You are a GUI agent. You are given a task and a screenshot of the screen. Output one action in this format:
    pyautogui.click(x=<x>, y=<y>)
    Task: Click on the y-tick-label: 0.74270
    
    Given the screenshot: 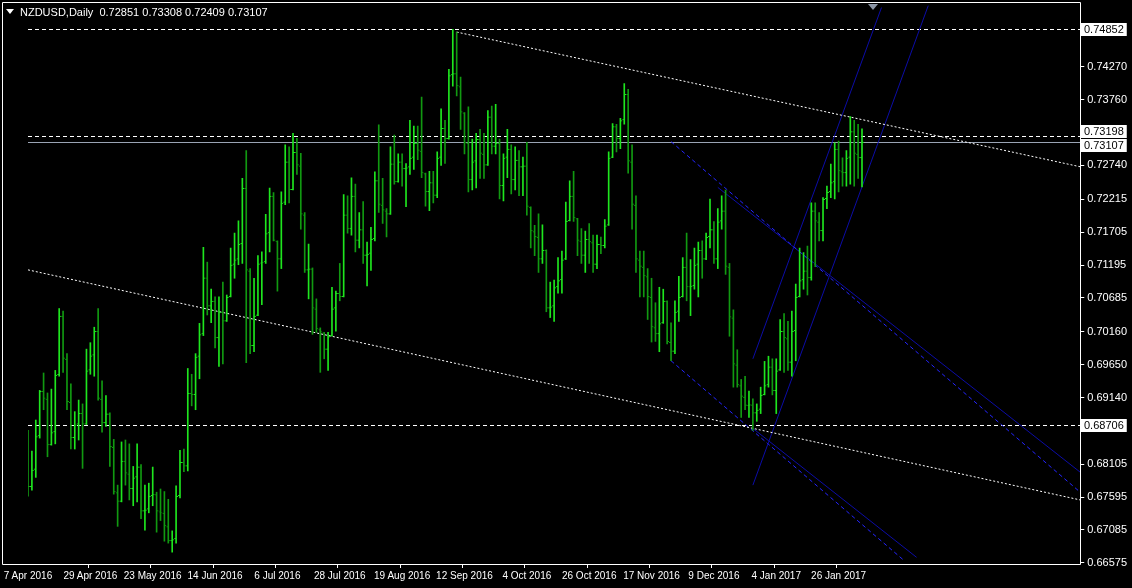 What is the action you would take?
    pyautogui.click(x=1107, y=65)
    